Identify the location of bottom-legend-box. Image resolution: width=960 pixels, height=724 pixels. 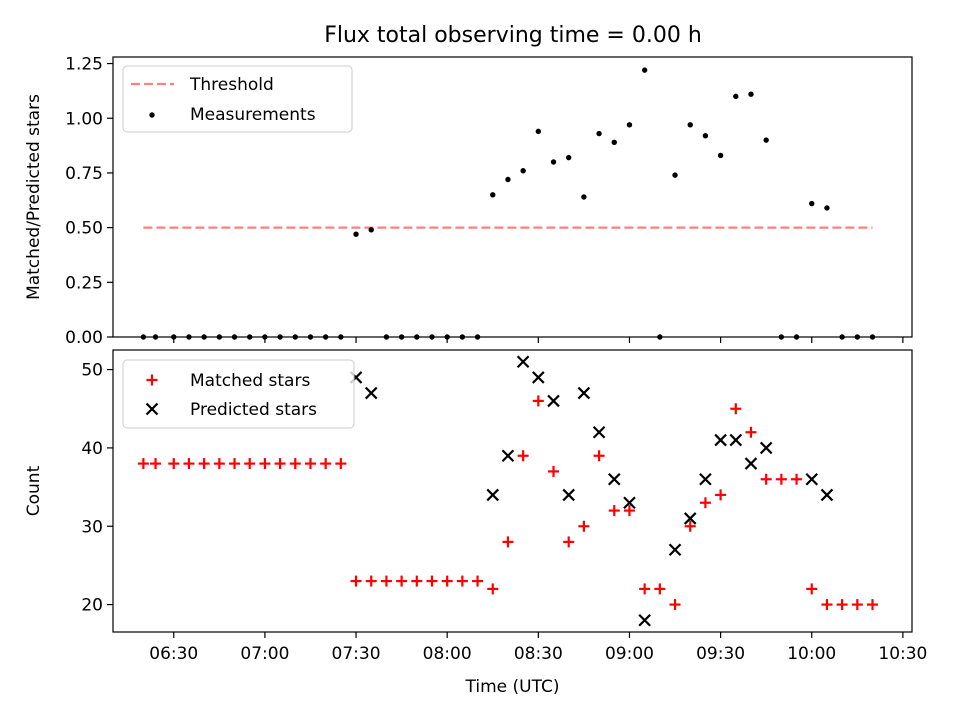
(238, 394).